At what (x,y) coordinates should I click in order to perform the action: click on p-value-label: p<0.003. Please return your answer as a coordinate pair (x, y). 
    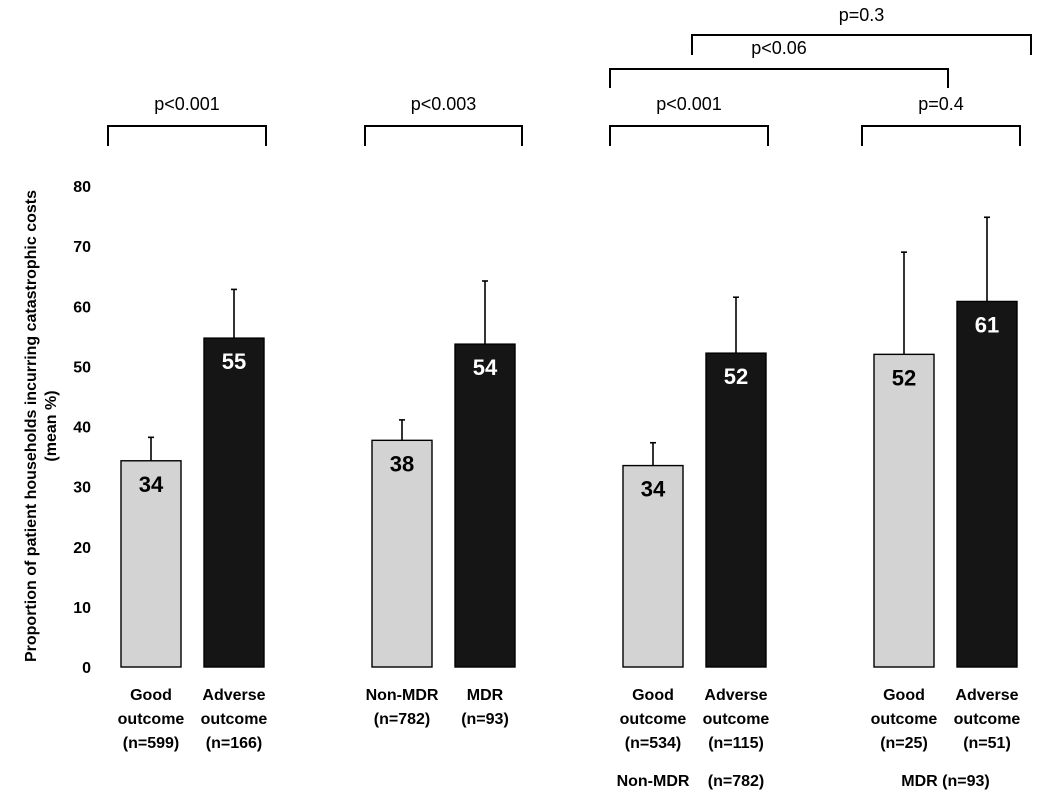
    Looking at the image, I should click on (444, 104).